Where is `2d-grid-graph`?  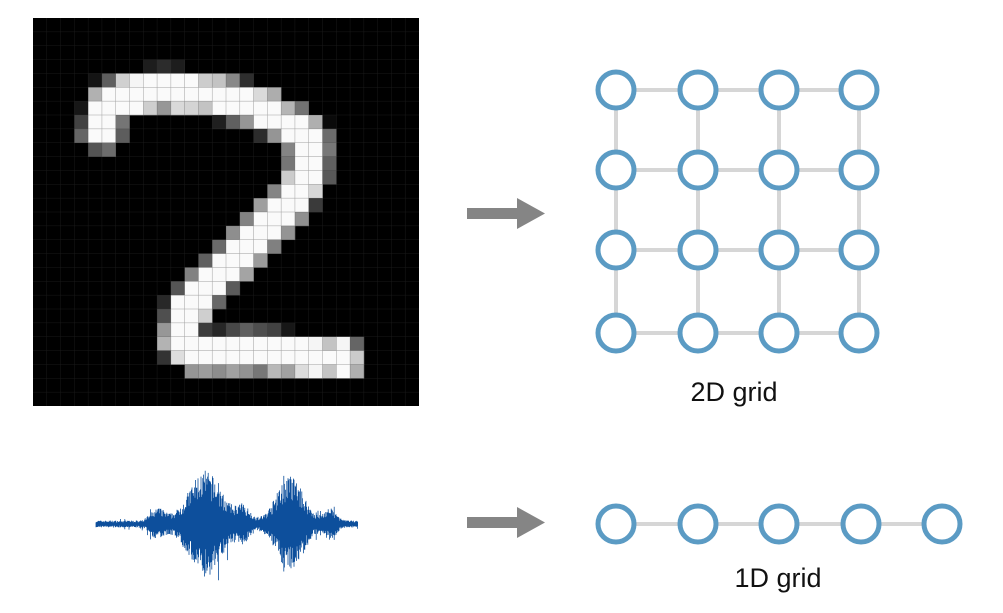 2d-grid-graph is located at coordinates (737, 211).